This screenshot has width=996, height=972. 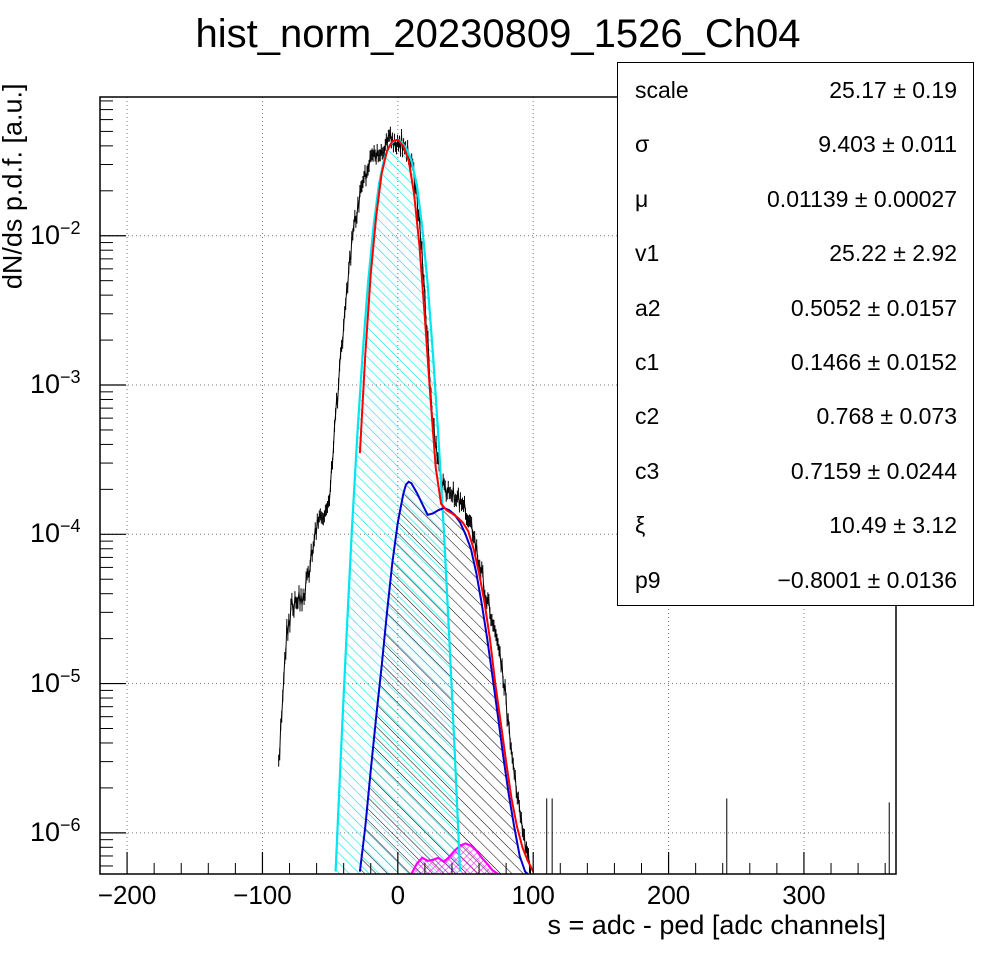 I want to click on stat-row: c2 0.768 ± 0.073, so click(x=795, y=416).